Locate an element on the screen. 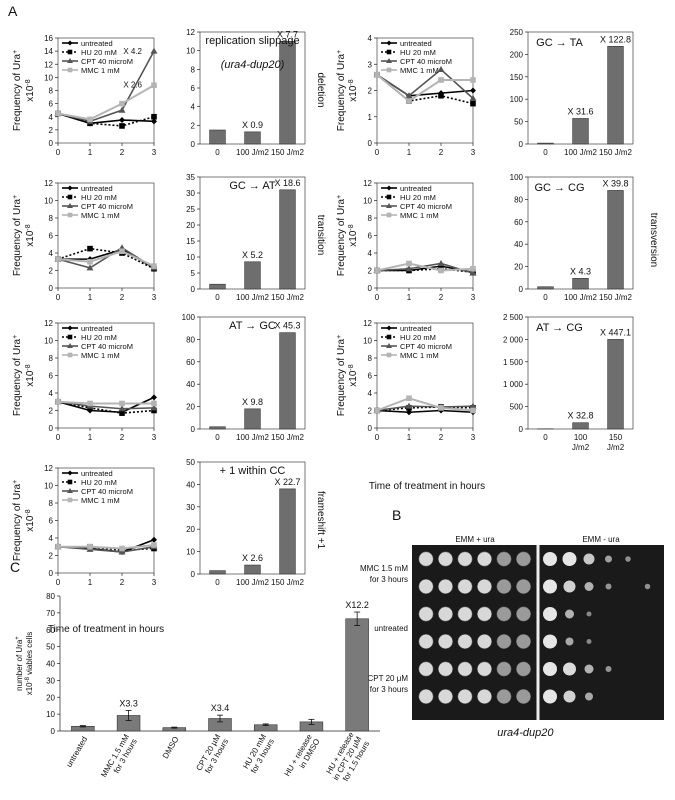  x-tick-label: 150 is located at coordinates (616, 437).